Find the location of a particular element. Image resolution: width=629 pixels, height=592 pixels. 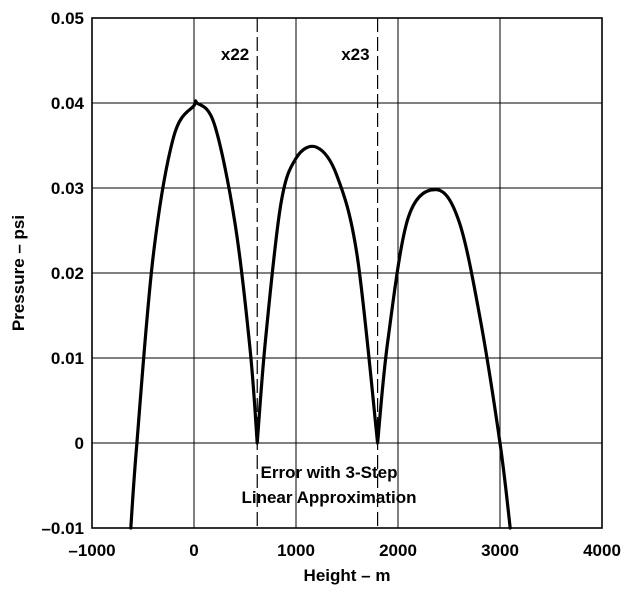

x-axis-title: Height – m is located at coordinates (347, 575).